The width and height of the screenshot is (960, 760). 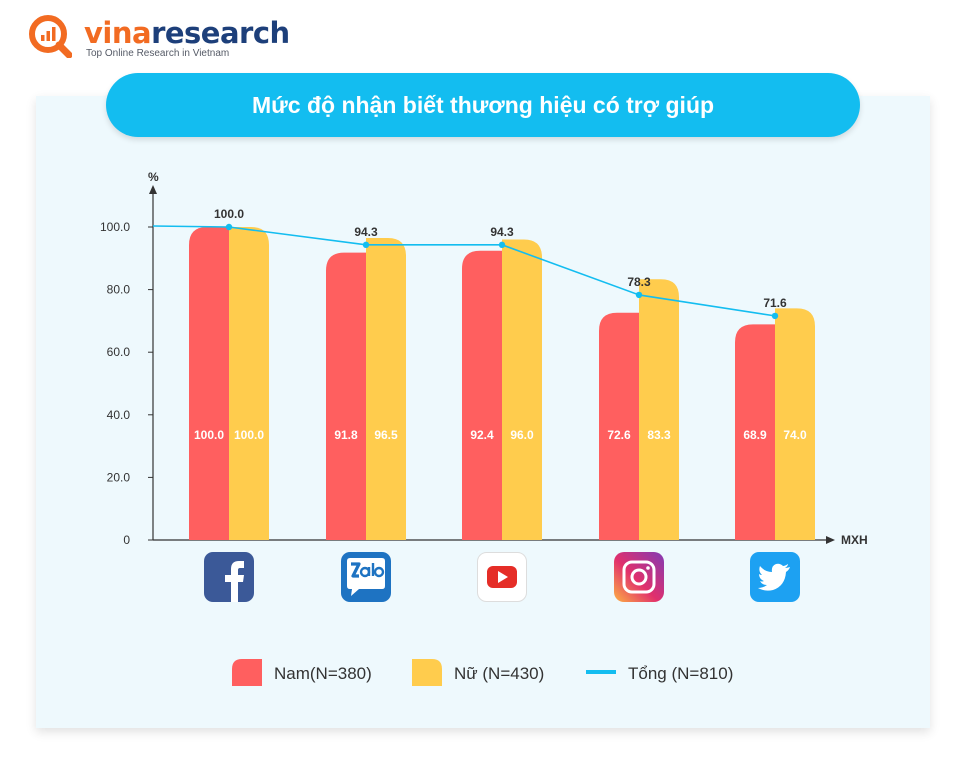 I want to click on legend-label-tong: Tổng (N=810), so click(x=680, y=673).